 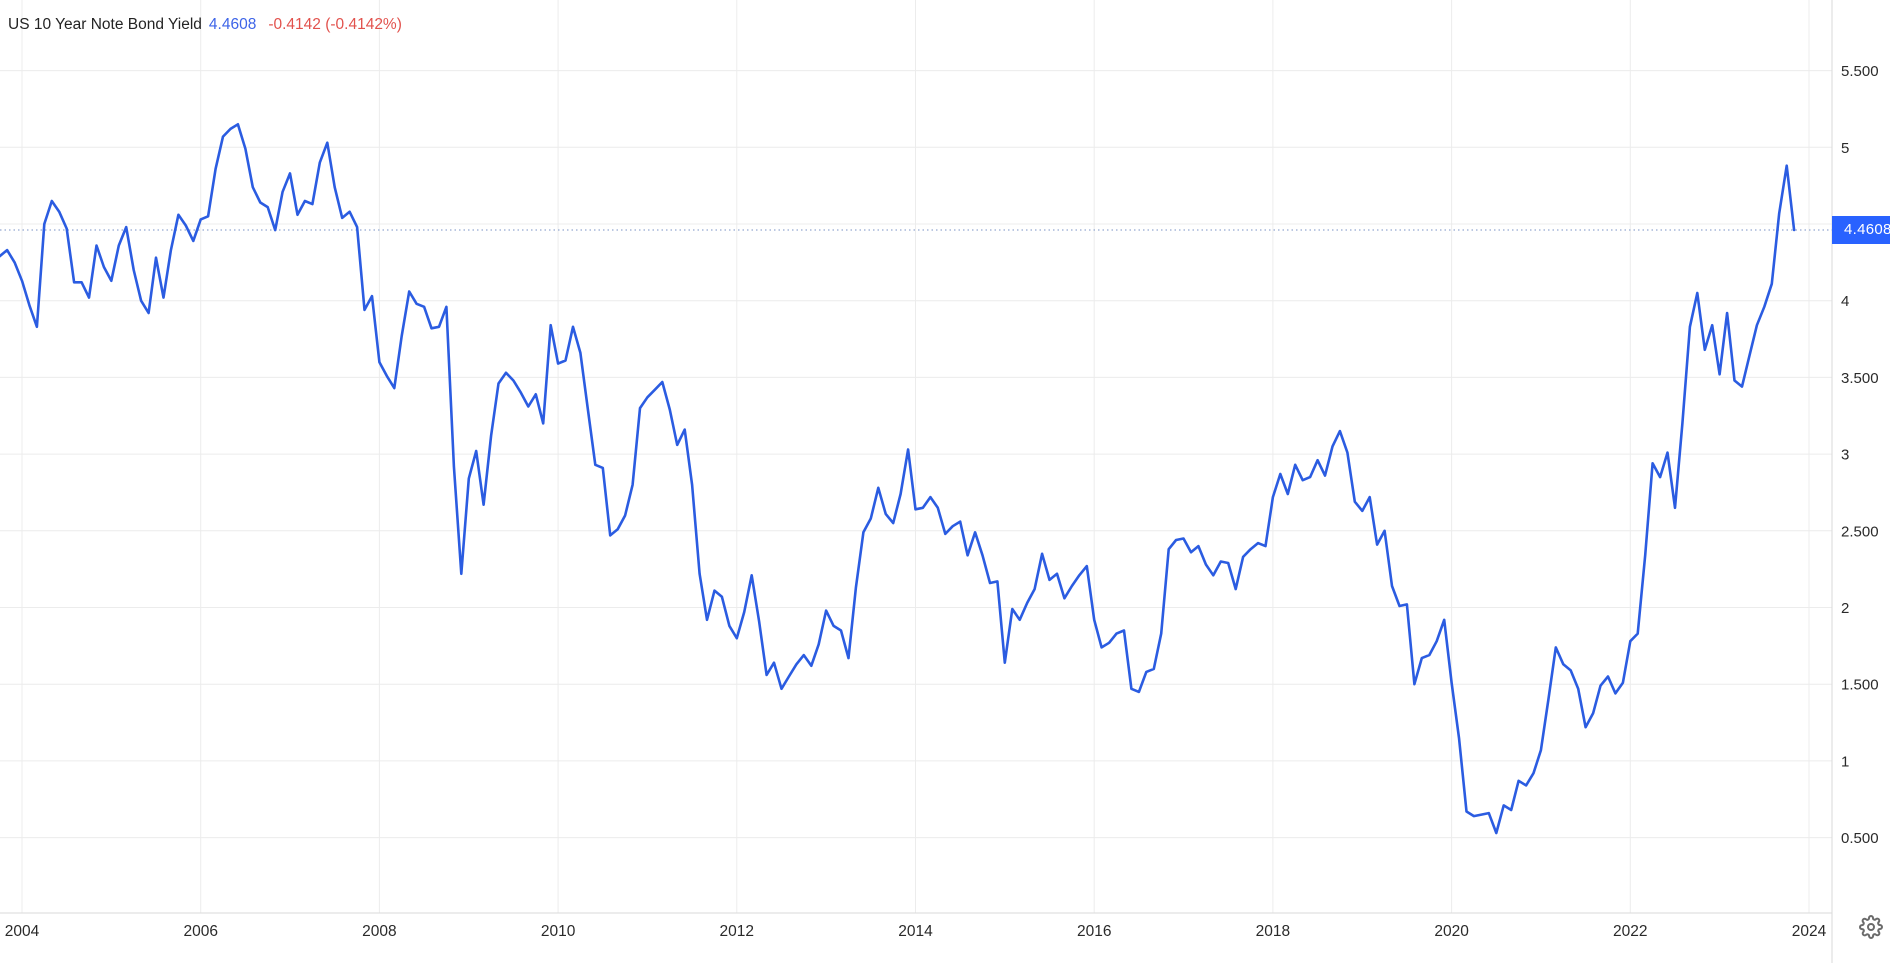 What do you see at coordinates (1451, 931) in the screenshot?
I see `x-axis-label: 2020` at bounding box center [1451, 931].